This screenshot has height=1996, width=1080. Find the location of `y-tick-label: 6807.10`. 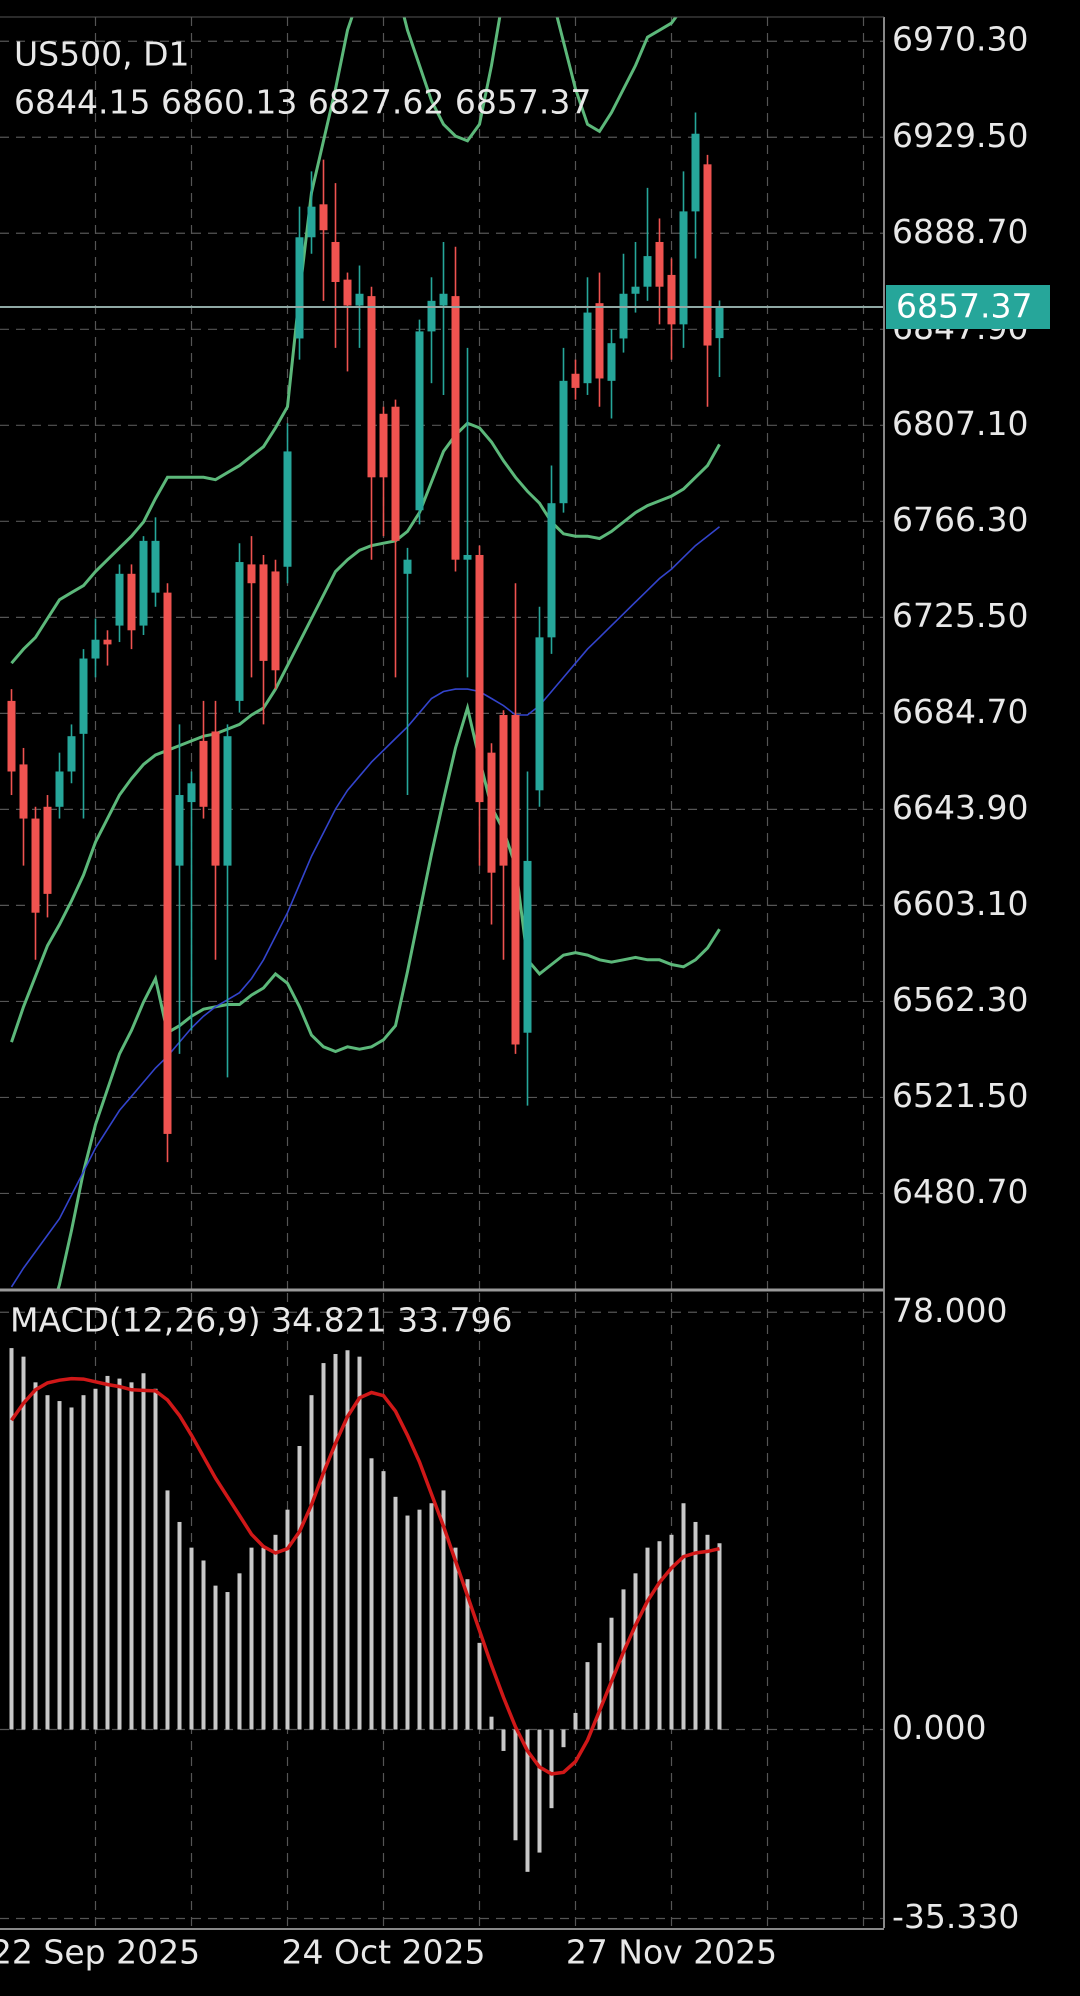

y-tick-label: 6807.10 is located at coordinates (960, 423).